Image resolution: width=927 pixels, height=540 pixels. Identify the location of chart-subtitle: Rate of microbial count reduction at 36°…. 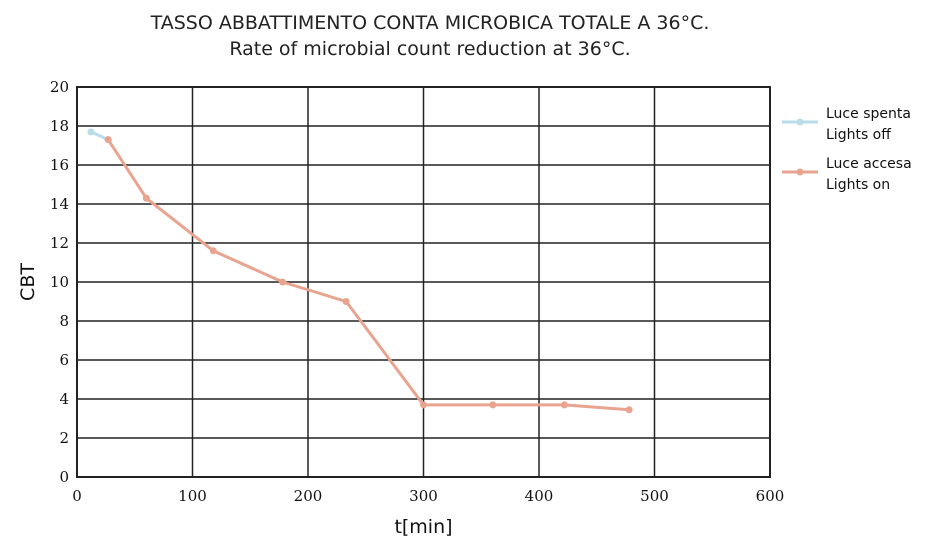
(430, 49).